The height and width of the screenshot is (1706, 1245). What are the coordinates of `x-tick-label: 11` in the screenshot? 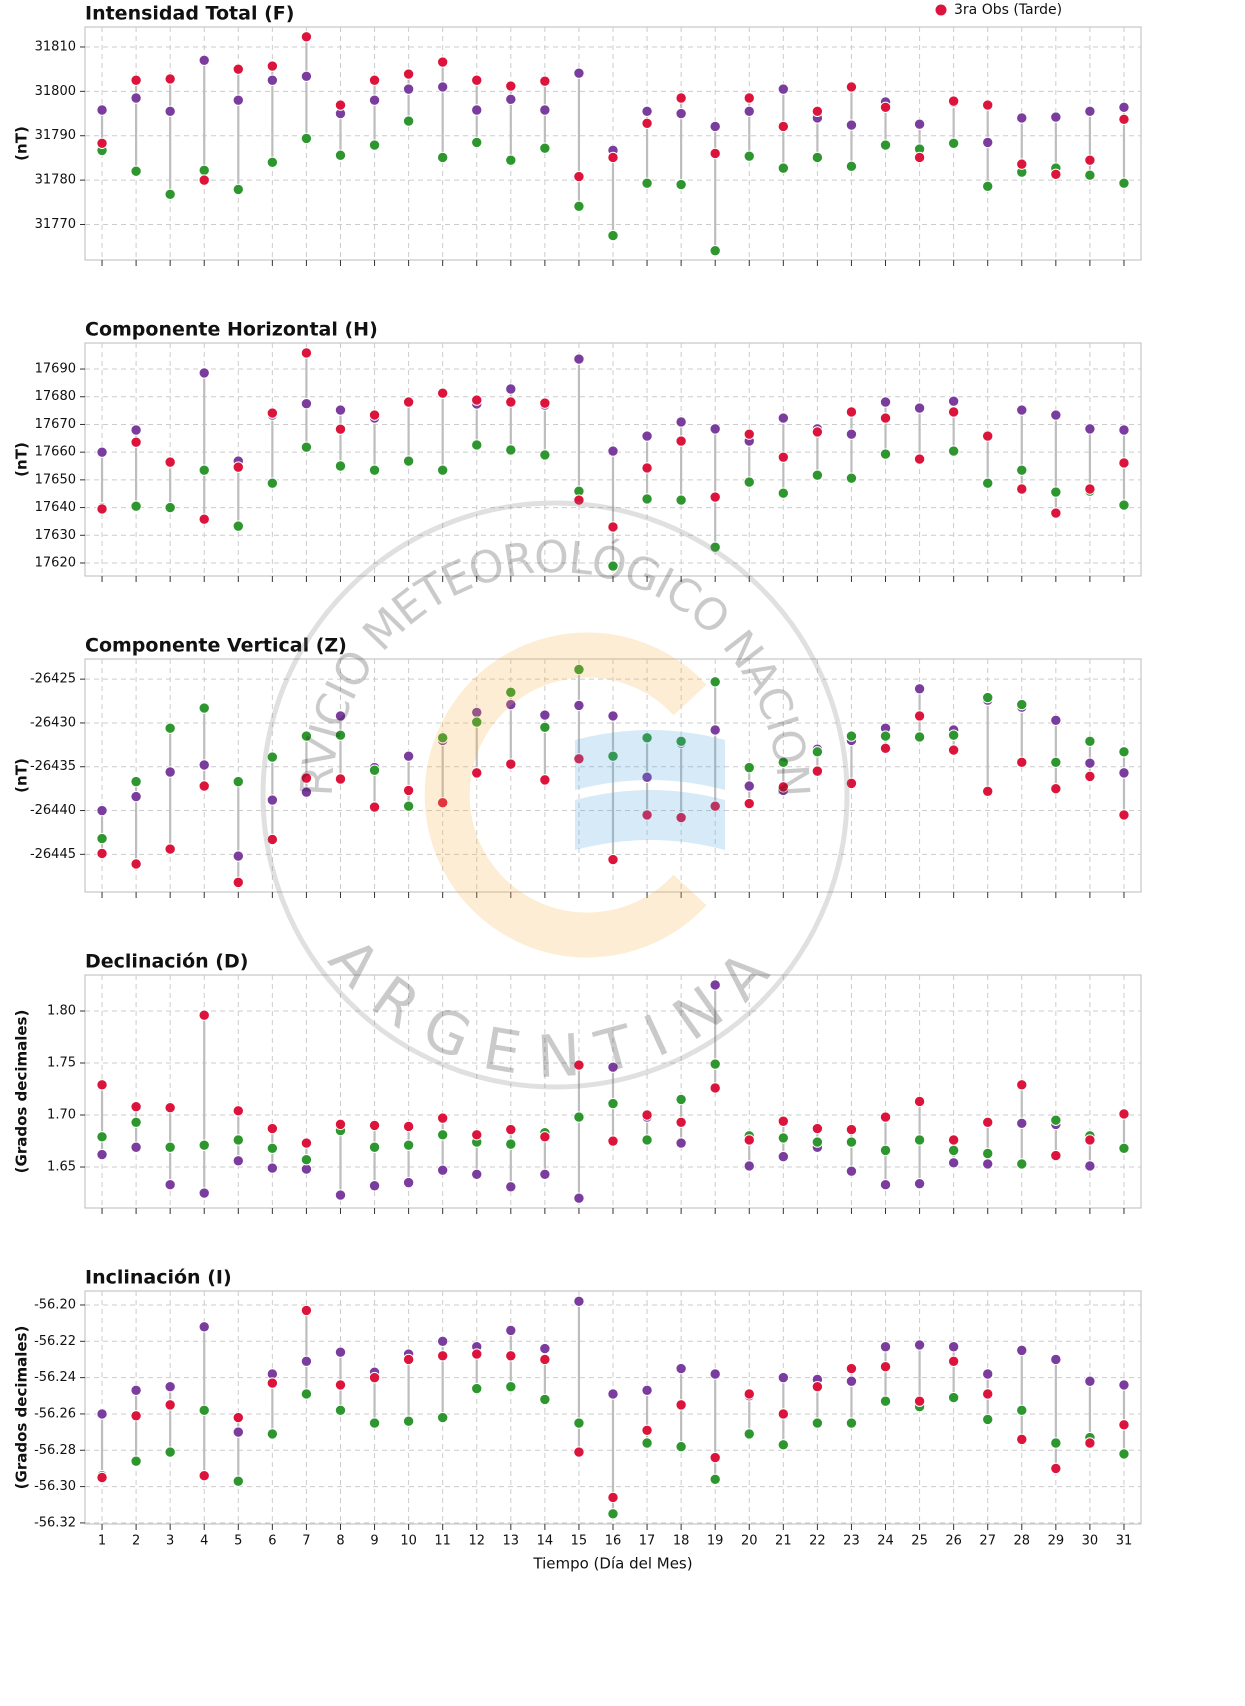 It's located at (442, 1541).